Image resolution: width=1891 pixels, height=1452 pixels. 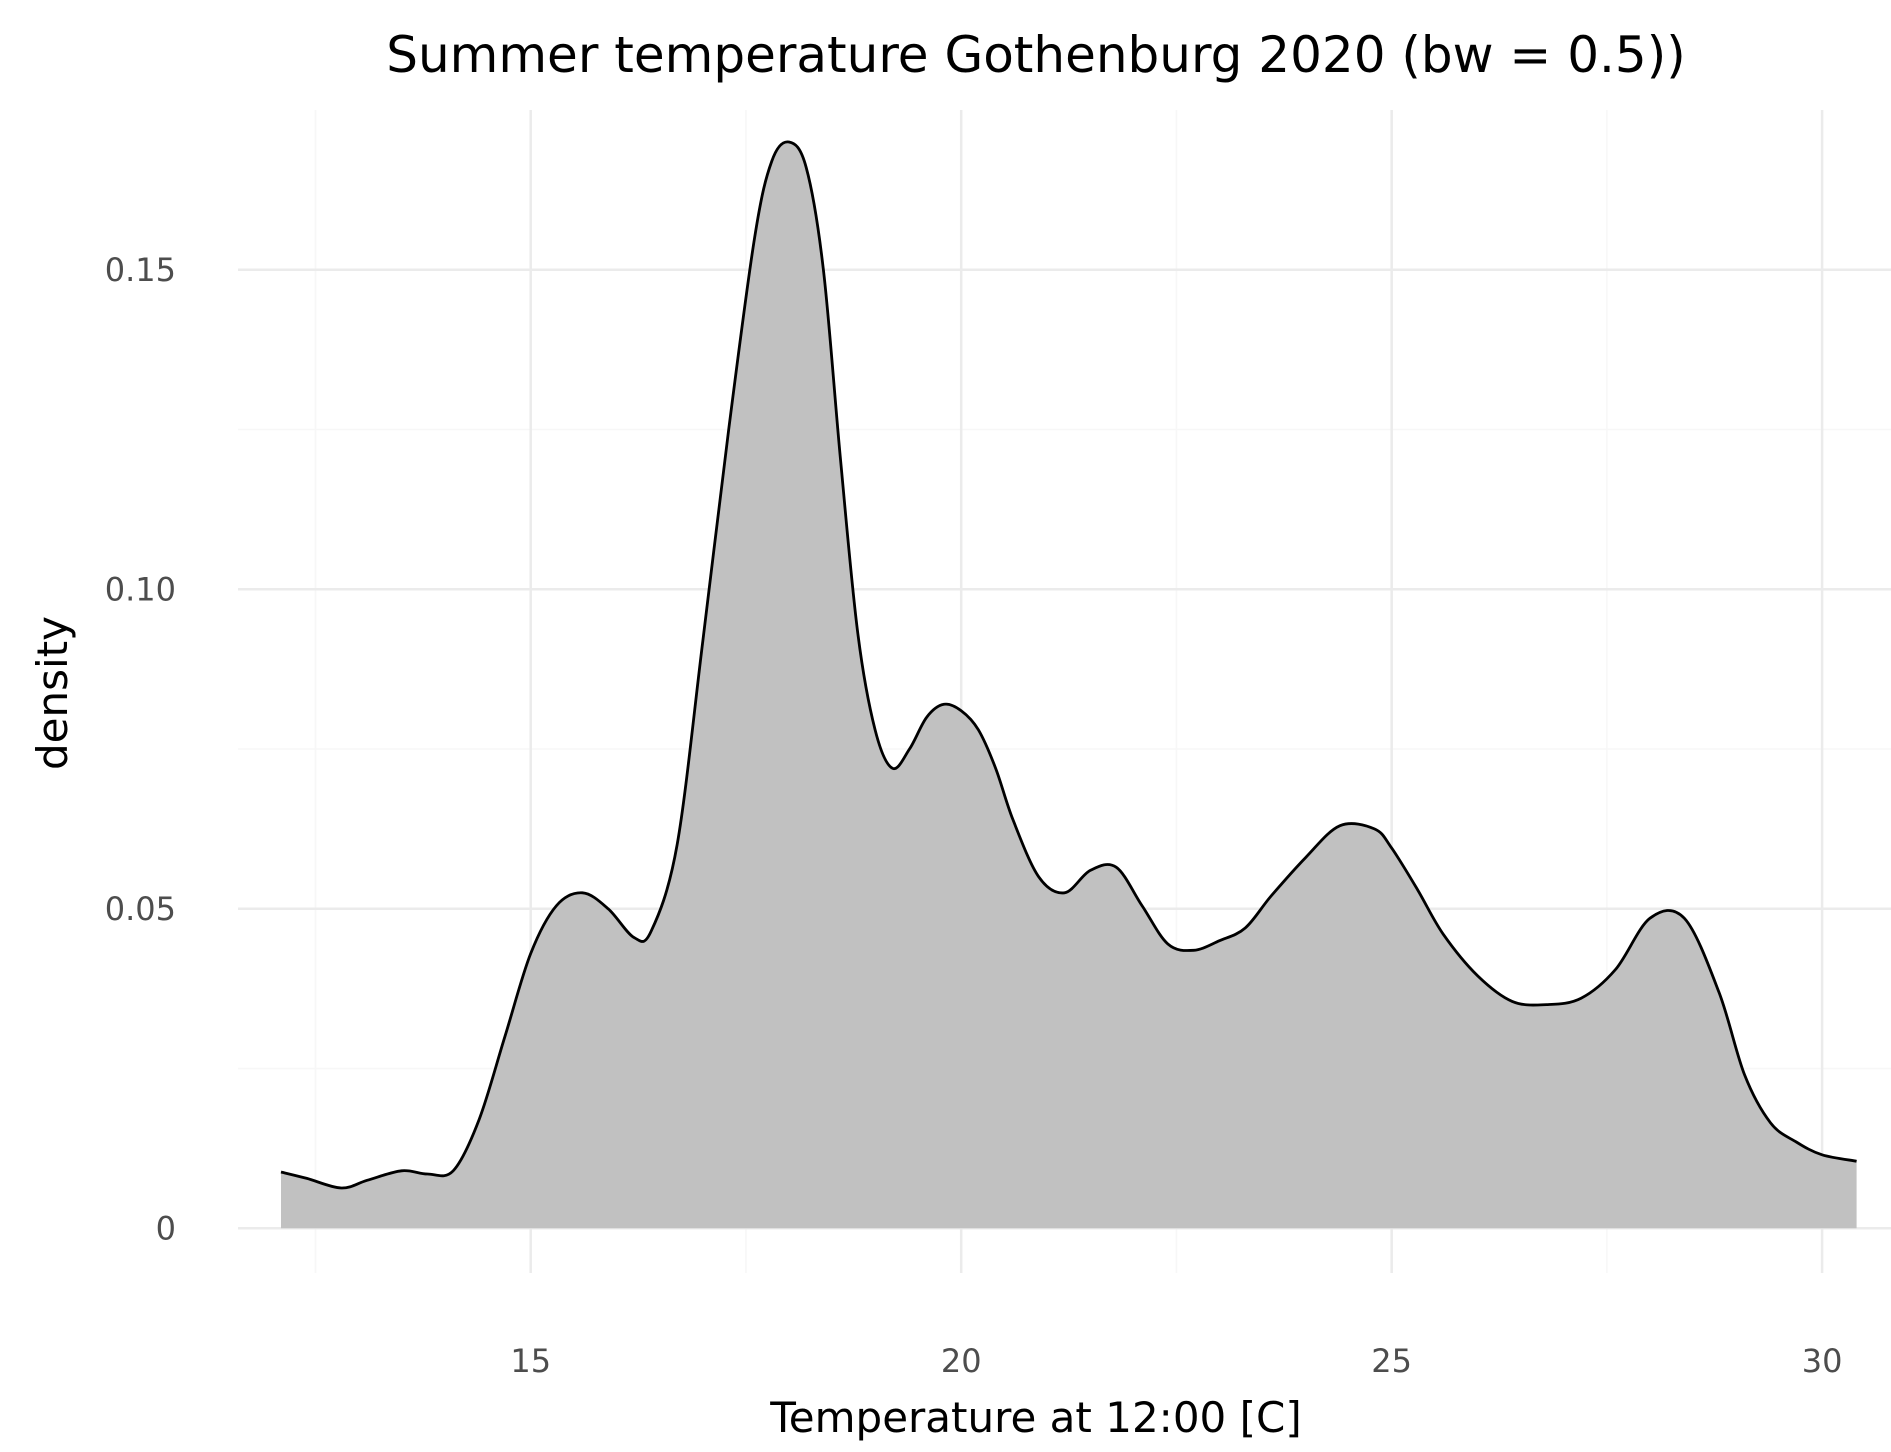 What do you see at coordinates (140, 909) in the screenshot?
I see `y-tick-label: 0.05` at bounding box center [140, 909].